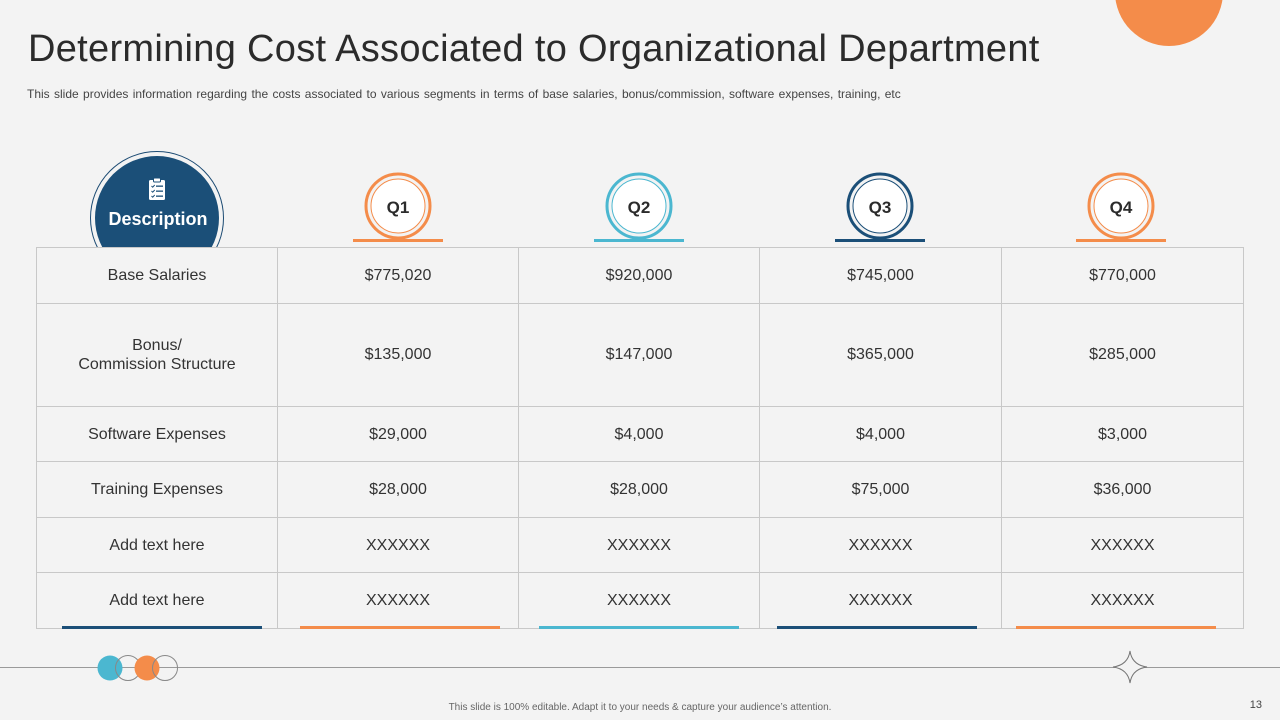 The image size is (1280, 720). I want to click on table-cell: $29,000, so click(398, 434).